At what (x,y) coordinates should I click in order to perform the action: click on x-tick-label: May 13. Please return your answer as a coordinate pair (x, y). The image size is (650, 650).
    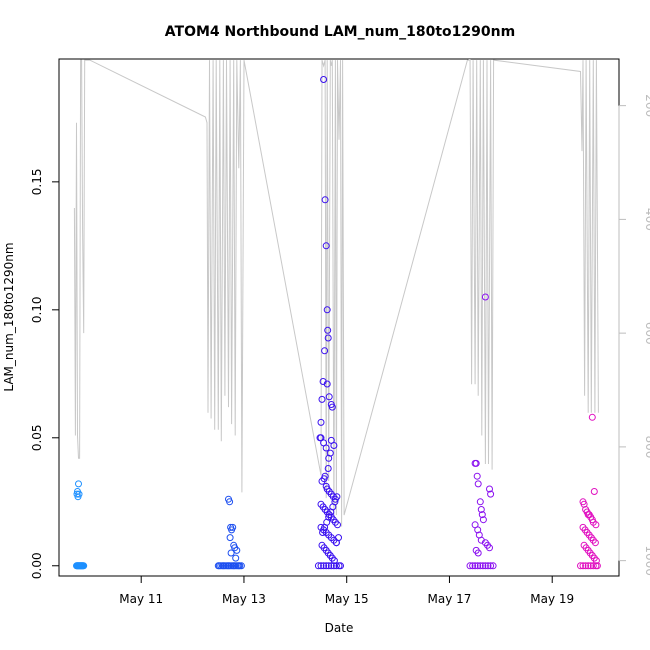
    Looking at the image, I should click on (244, 599).